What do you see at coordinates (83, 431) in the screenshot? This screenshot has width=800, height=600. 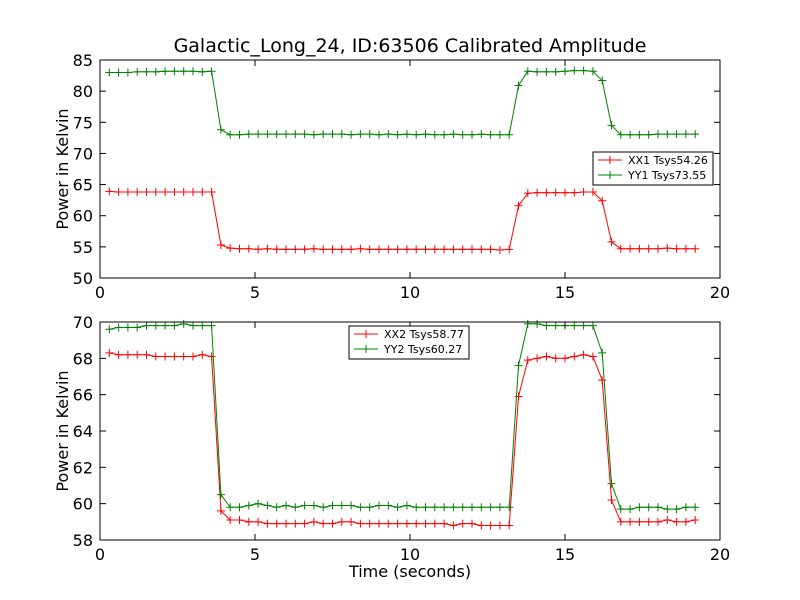 I see `y-tick-label: 64` at bounding box center [83, 431].